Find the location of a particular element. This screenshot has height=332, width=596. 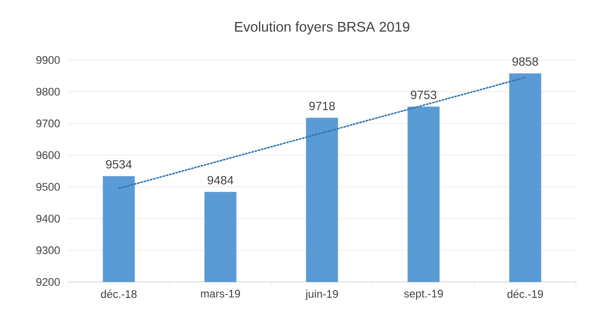

y-tick-label: 9200 is located at coordinates (48, 282).